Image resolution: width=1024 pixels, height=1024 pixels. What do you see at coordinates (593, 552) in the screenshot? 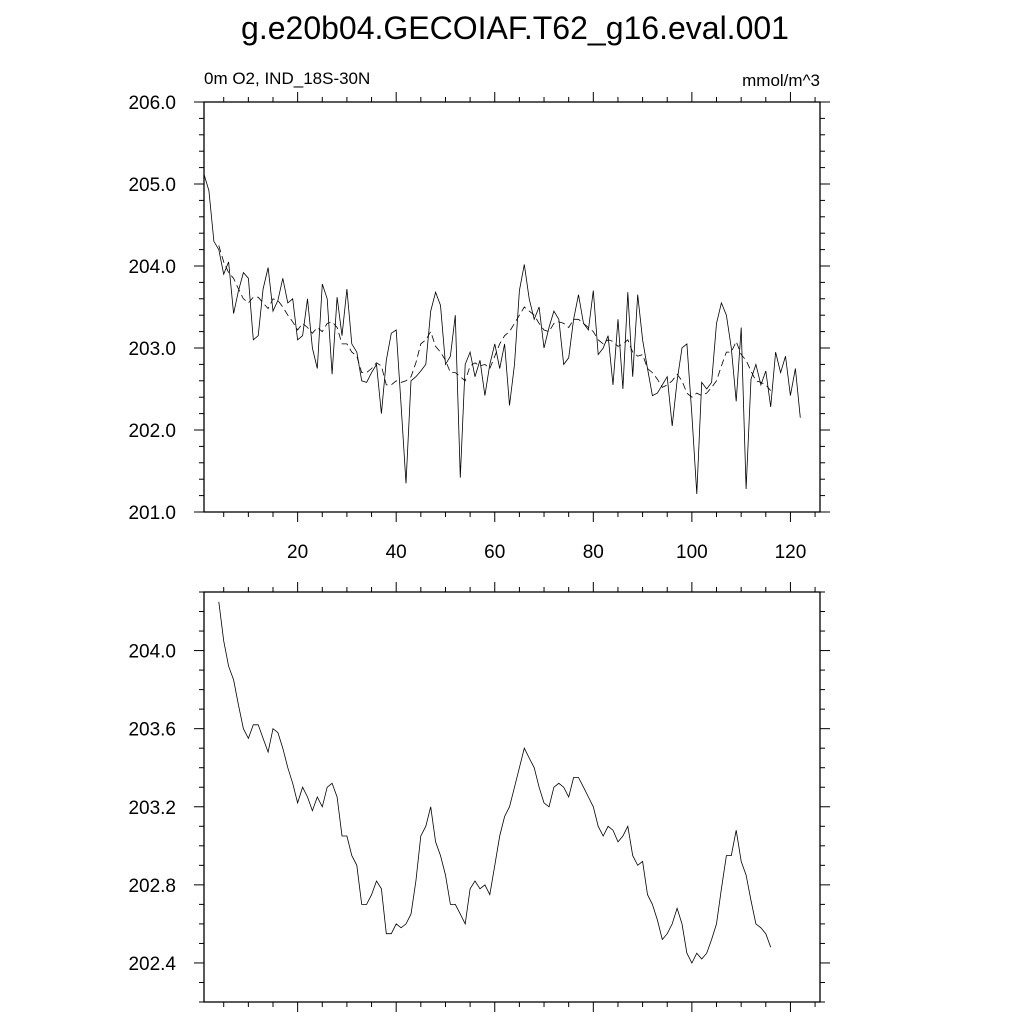
I see `x-tick-label: 80` at bounding box center [593, 552].